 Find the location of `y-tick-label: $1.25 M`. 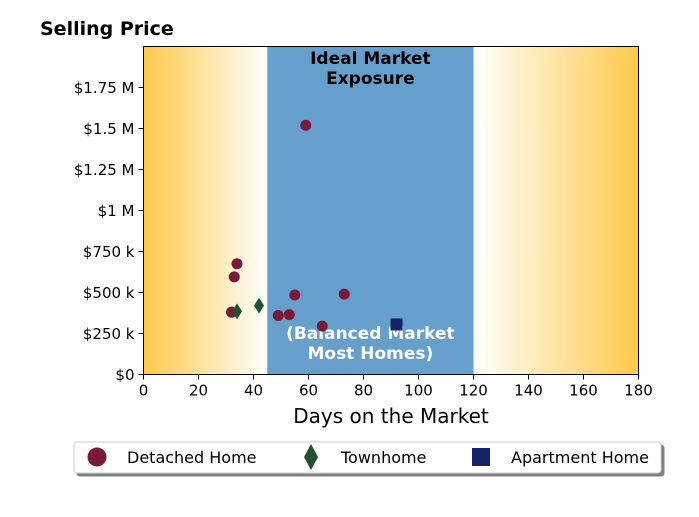

y-tick-label: $1.25 M is located at coordinates (104, 170).